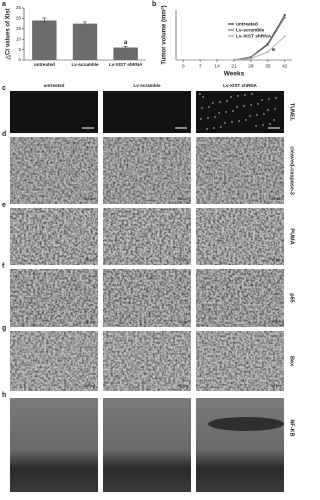 The width and height of the screenshot is (320, 500). What do you see at coordinates (126, 64) in the screenshot?
I see `x-tick-label: Lv-XIST shRNA` at bounding box center [126, 64].